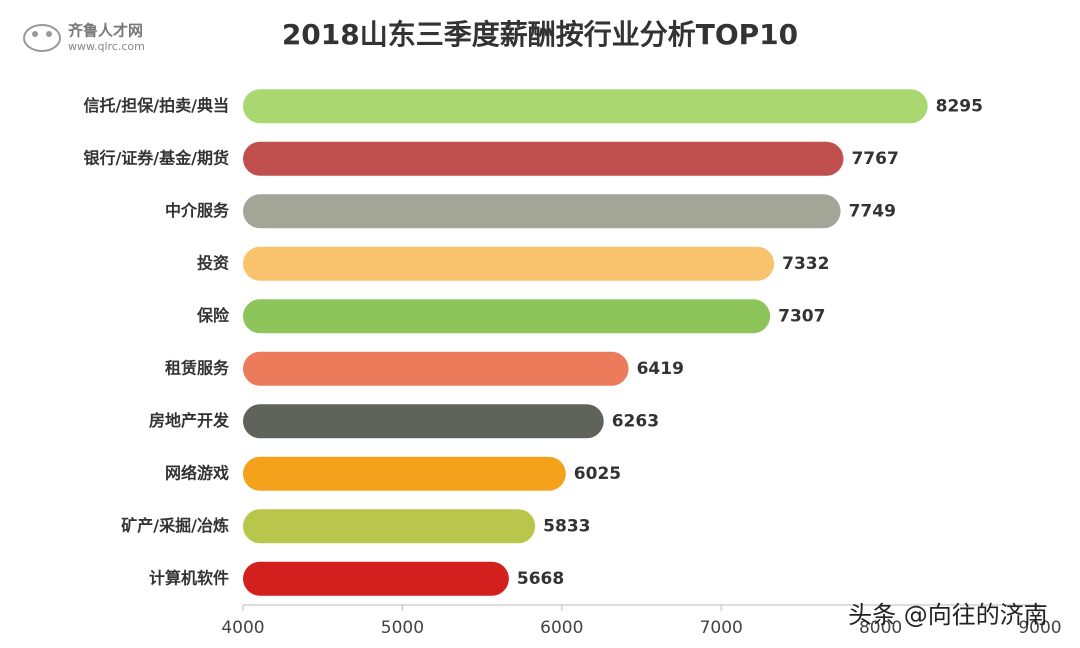 This screenshot has height=648, width=1080. I want to click on y-tick-label: 中介服务, so click(197, 210).